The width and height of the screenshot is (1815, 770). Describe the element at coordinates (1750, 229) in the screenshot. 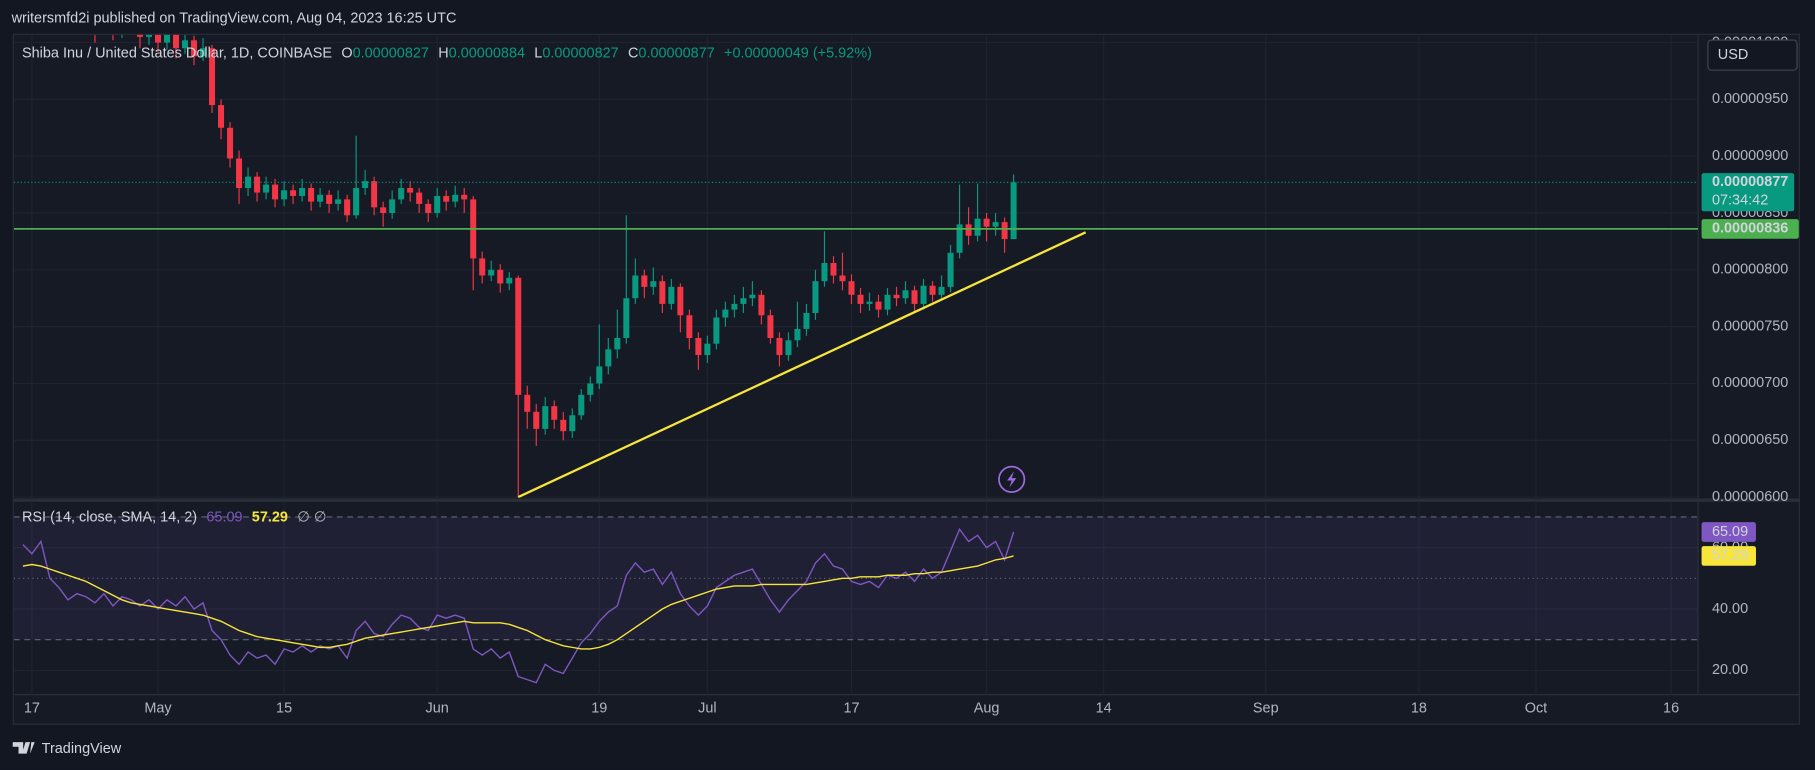

I see `hline-label: 0.00000836` at that location.